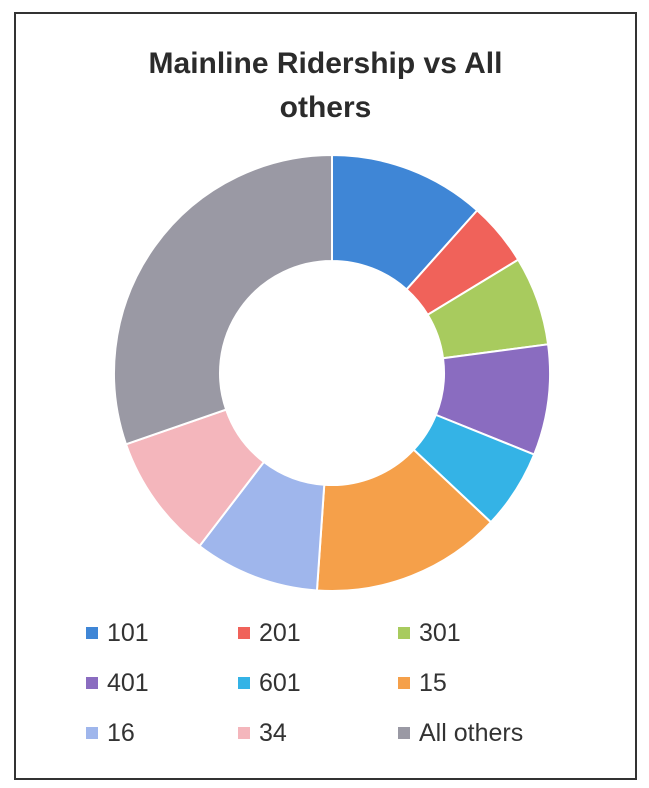  What do you see at coordinates (318, 633) in the screenshot?
I see `legend-item-201: 201` at bounding box center [318, 633].